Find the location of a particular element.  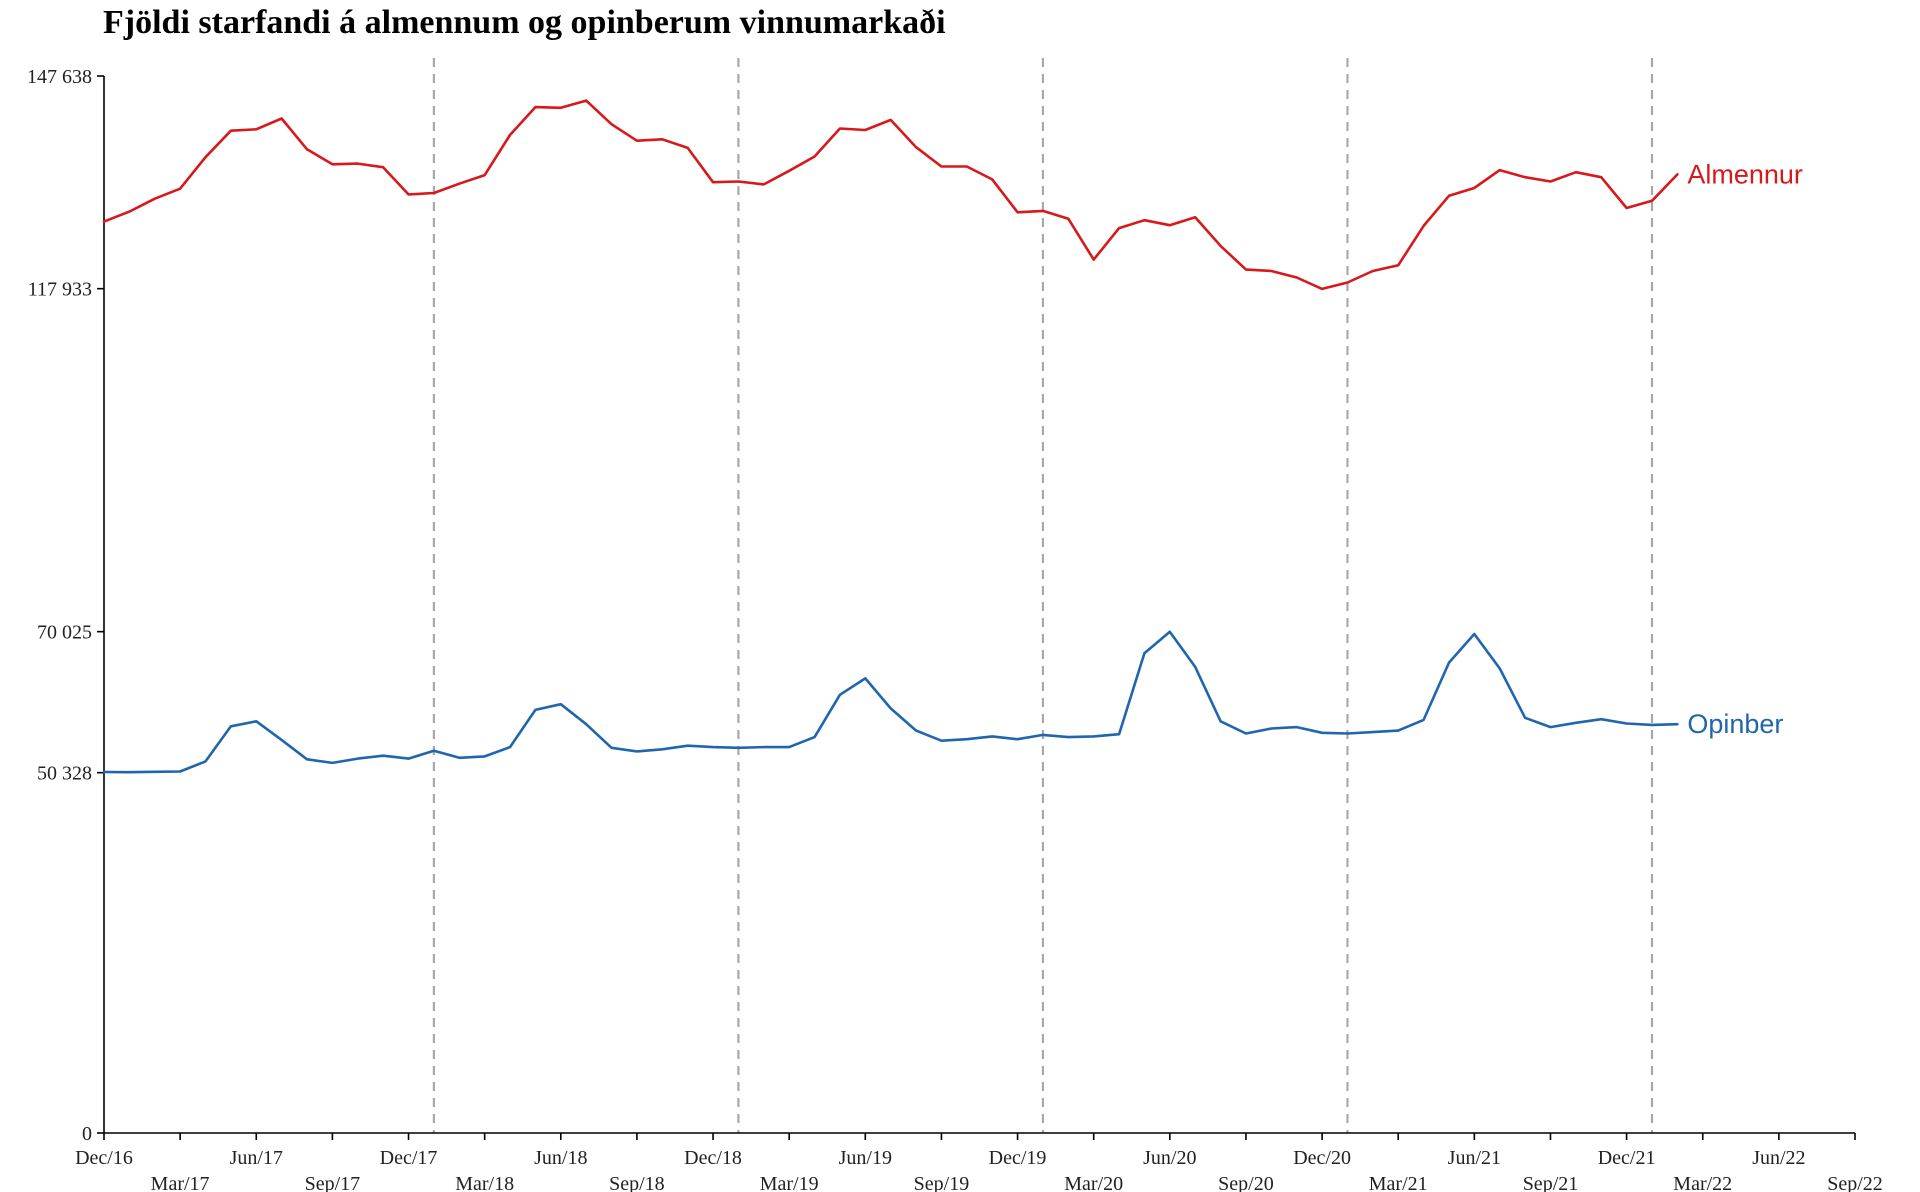

series-line-opinber is located at coordinates (890, 702).